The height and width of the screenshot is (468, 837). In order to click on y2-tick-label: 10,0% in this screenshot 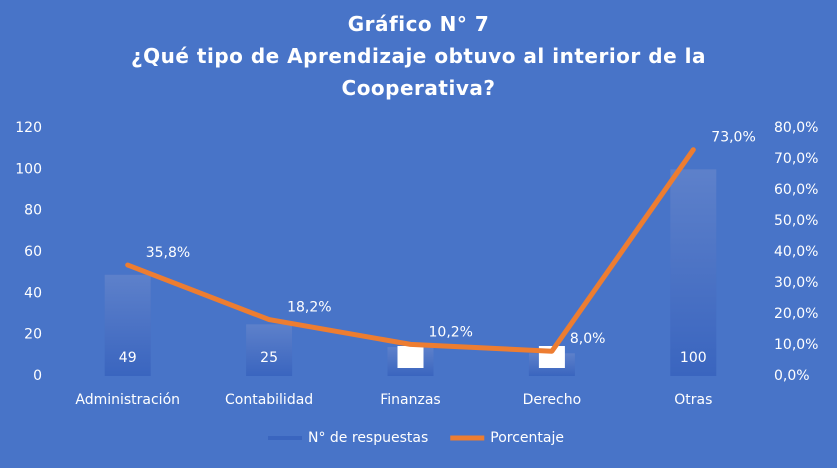, I will do `click(796, 345)`.